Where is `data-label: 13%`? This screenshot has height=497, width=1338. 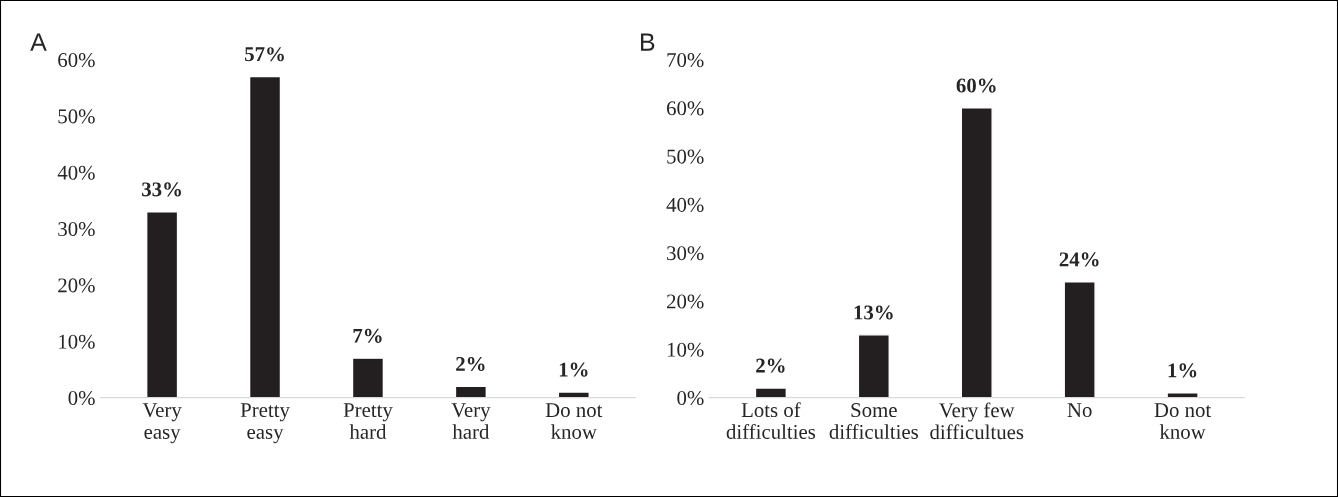 data-label: 13% is located at coordinates (873, 312).